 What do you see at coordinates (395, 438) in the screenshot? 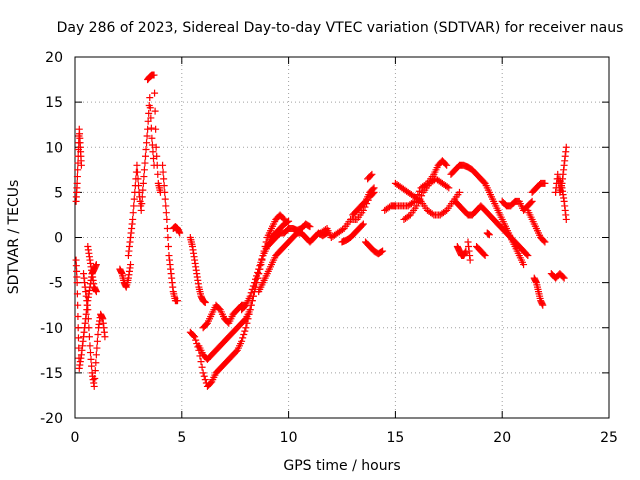
I see `x-tick-label: 15` at bounding box center [395, 438].